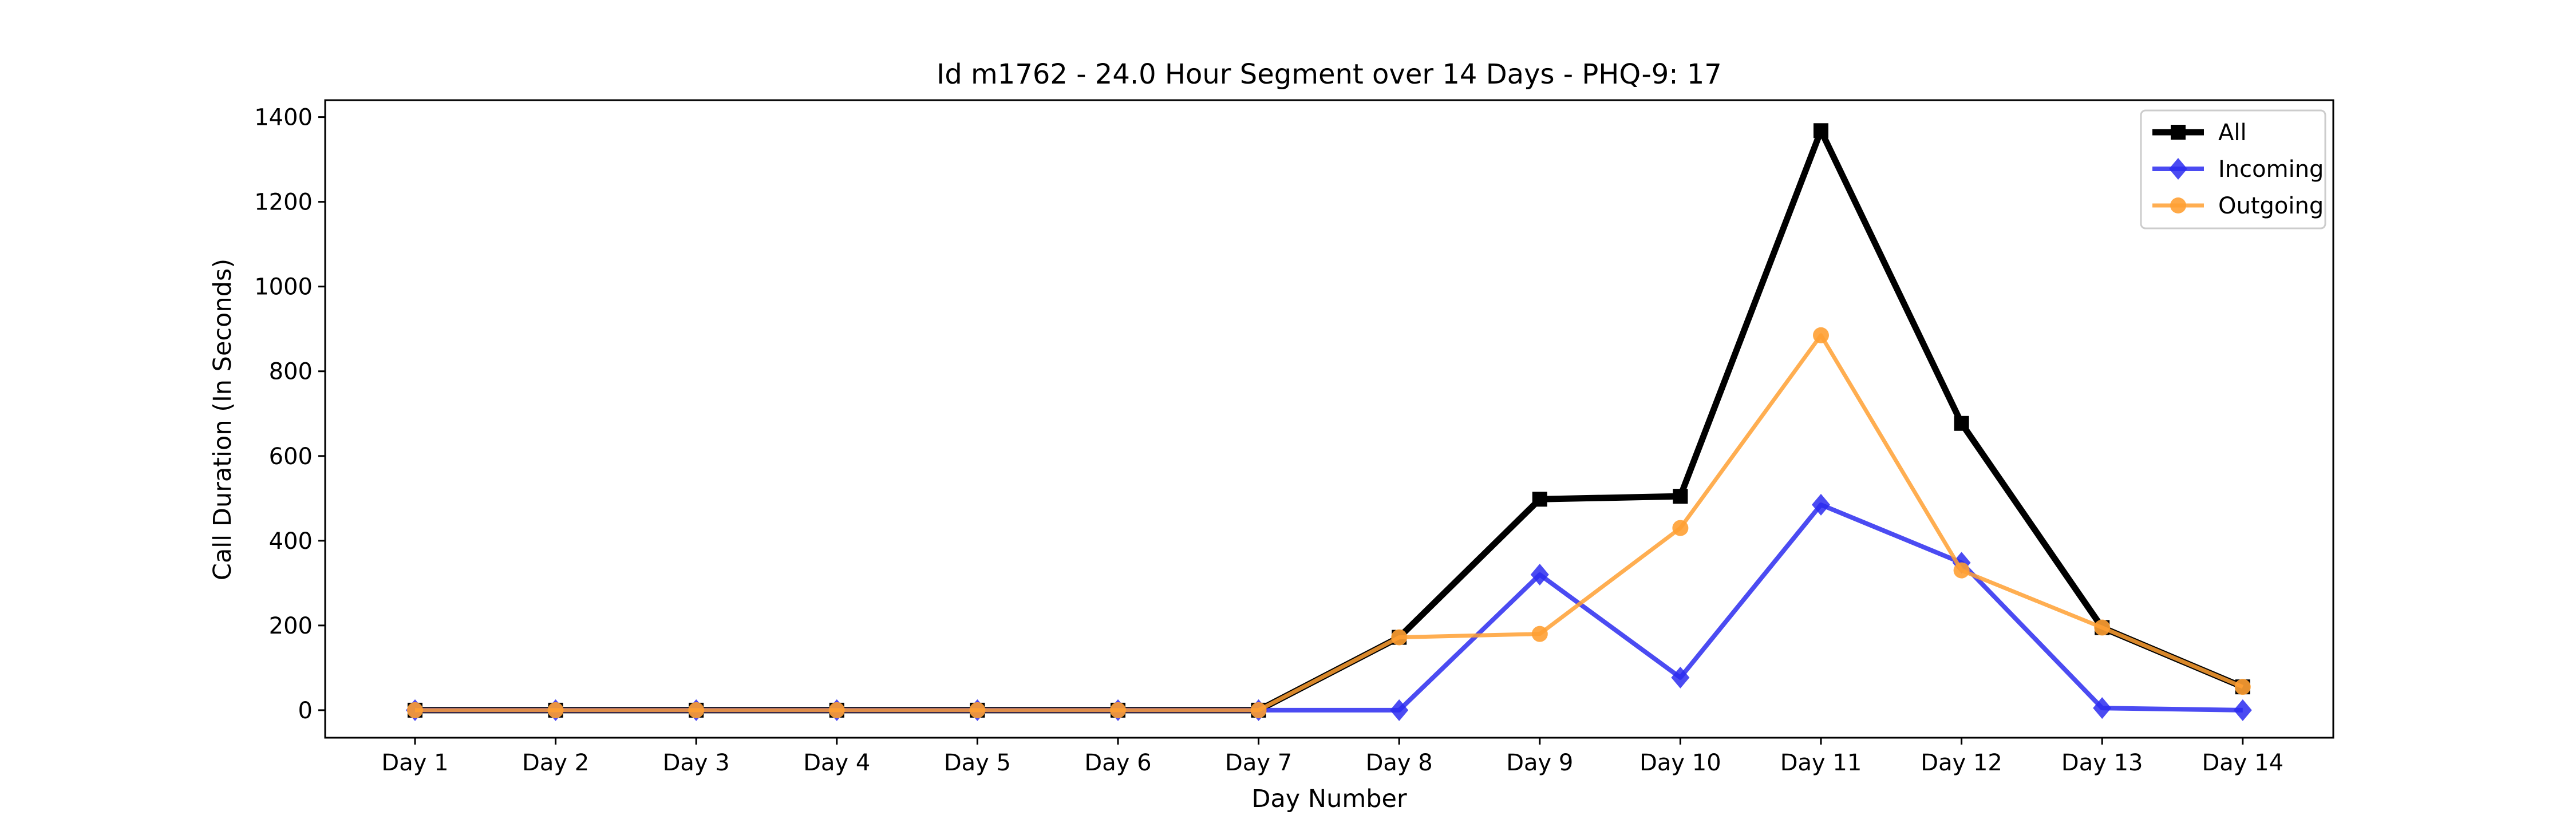 The width and height of the screenshot is (2576, 827). What do you see at coordinates (305, 711) in the screenshot?
I see `y-tick-label: 0` at bounding box center [305, 711].